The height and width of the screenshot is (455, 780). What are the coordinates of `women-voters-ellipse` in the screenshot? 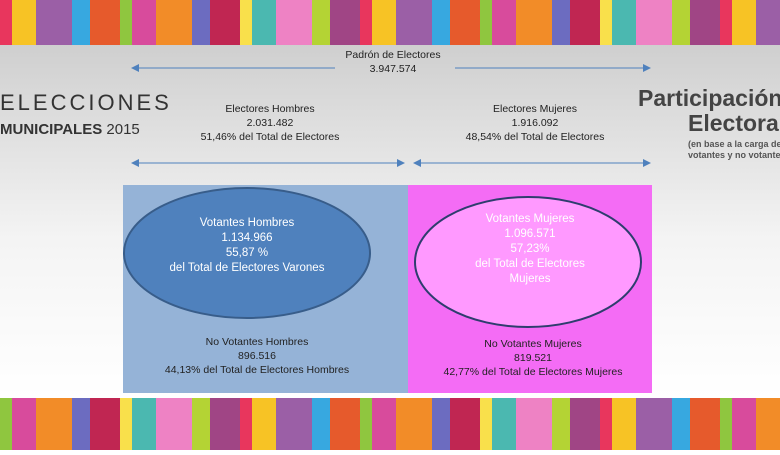 It's located at (528, 262).